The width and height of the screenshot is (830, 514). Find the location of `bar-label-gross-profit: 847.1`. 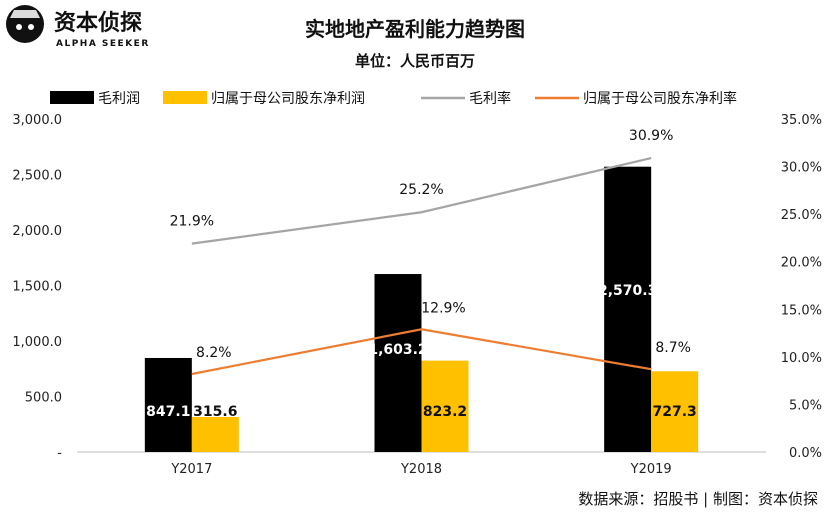

bar-label-gross-profit: 847.1 is located at coordinates (168, 412).